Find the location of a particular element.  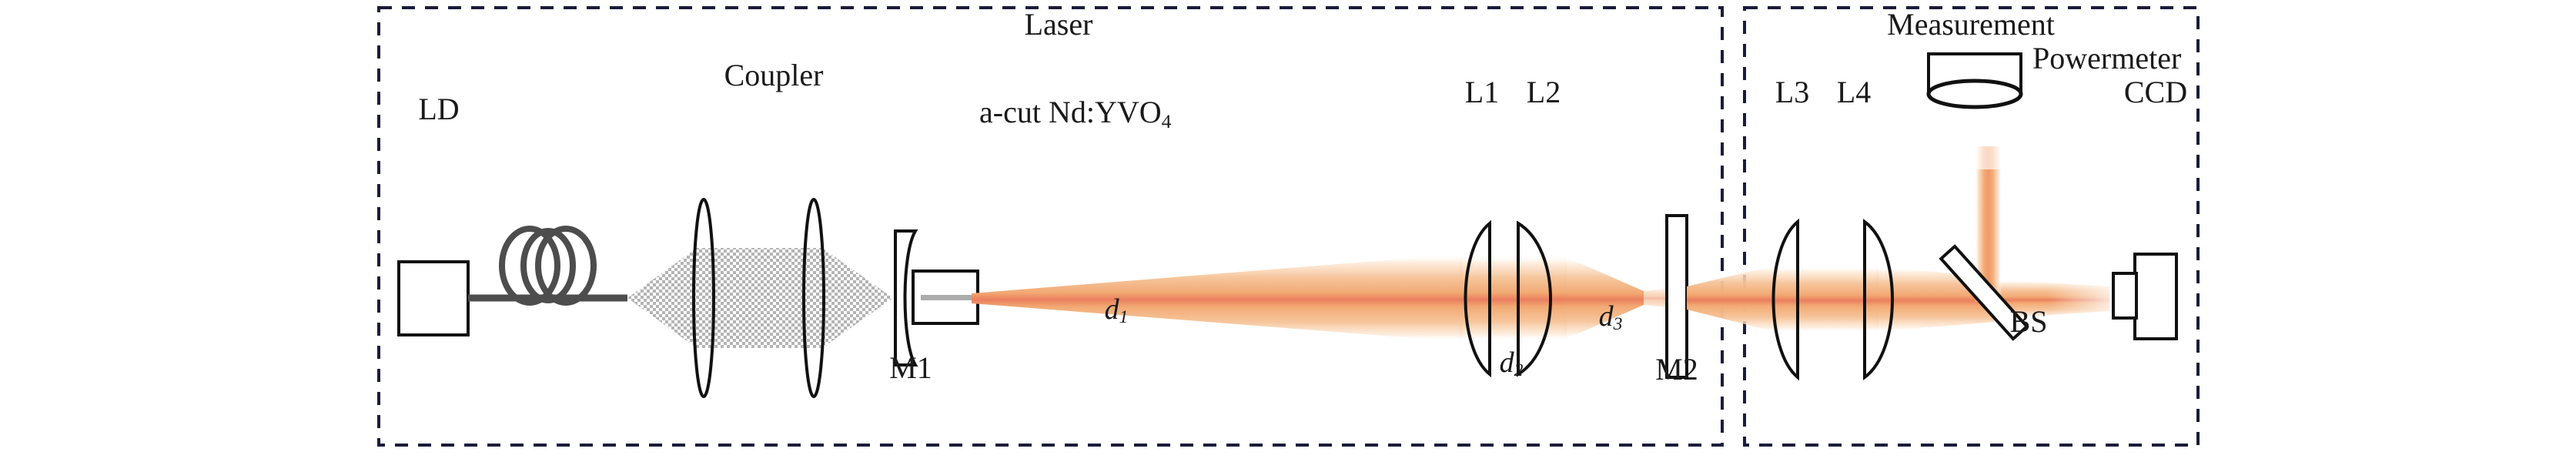

label-d3-subscript: 3 is located at coordinates (1618, 324).